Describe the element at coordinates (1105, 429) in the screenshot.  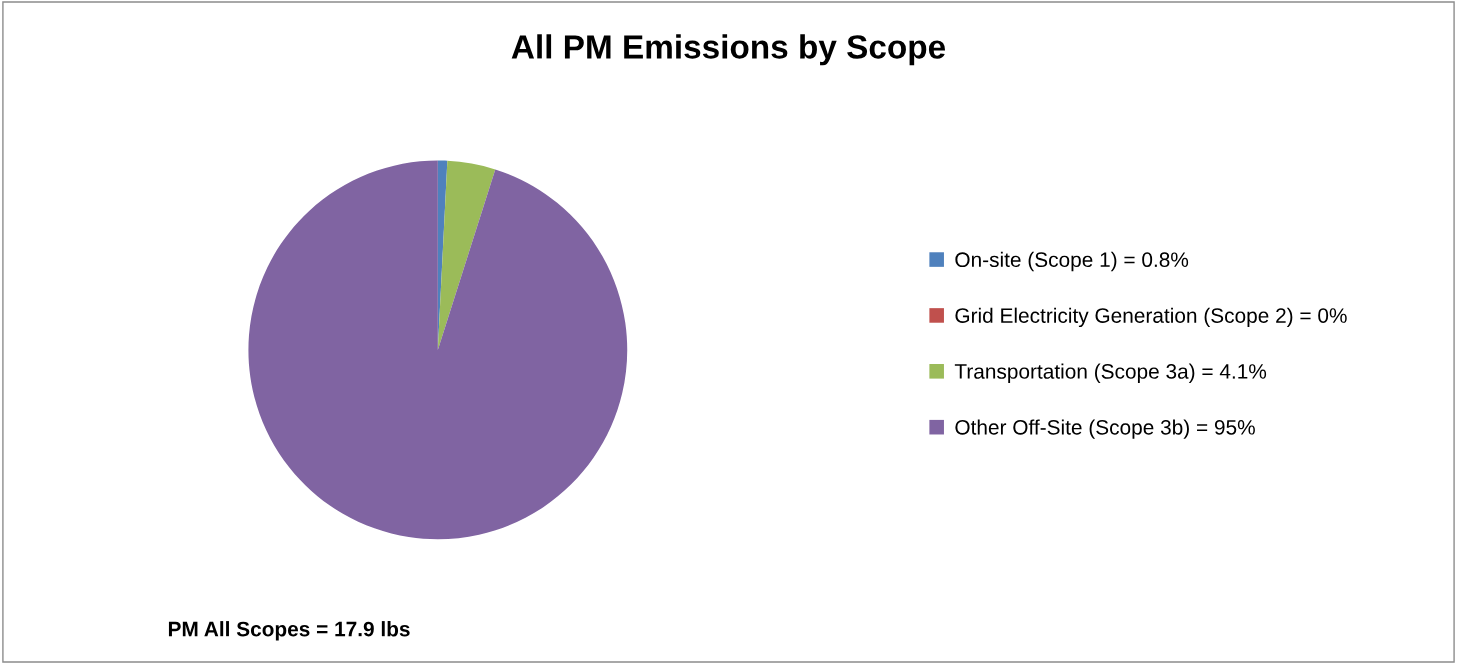
I see `legend-label: Other Off-Site (Scope 3b) = 95%` at that location.